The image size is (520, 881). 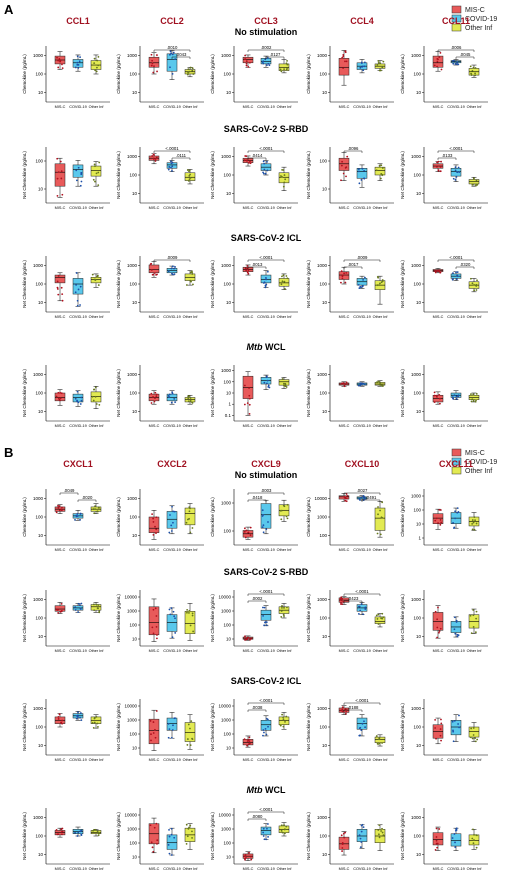 What do you see at coordinates (248, 317) in the screenshot?
I see `x-tick-label: MIS-C` at bounding box center [248, 317].